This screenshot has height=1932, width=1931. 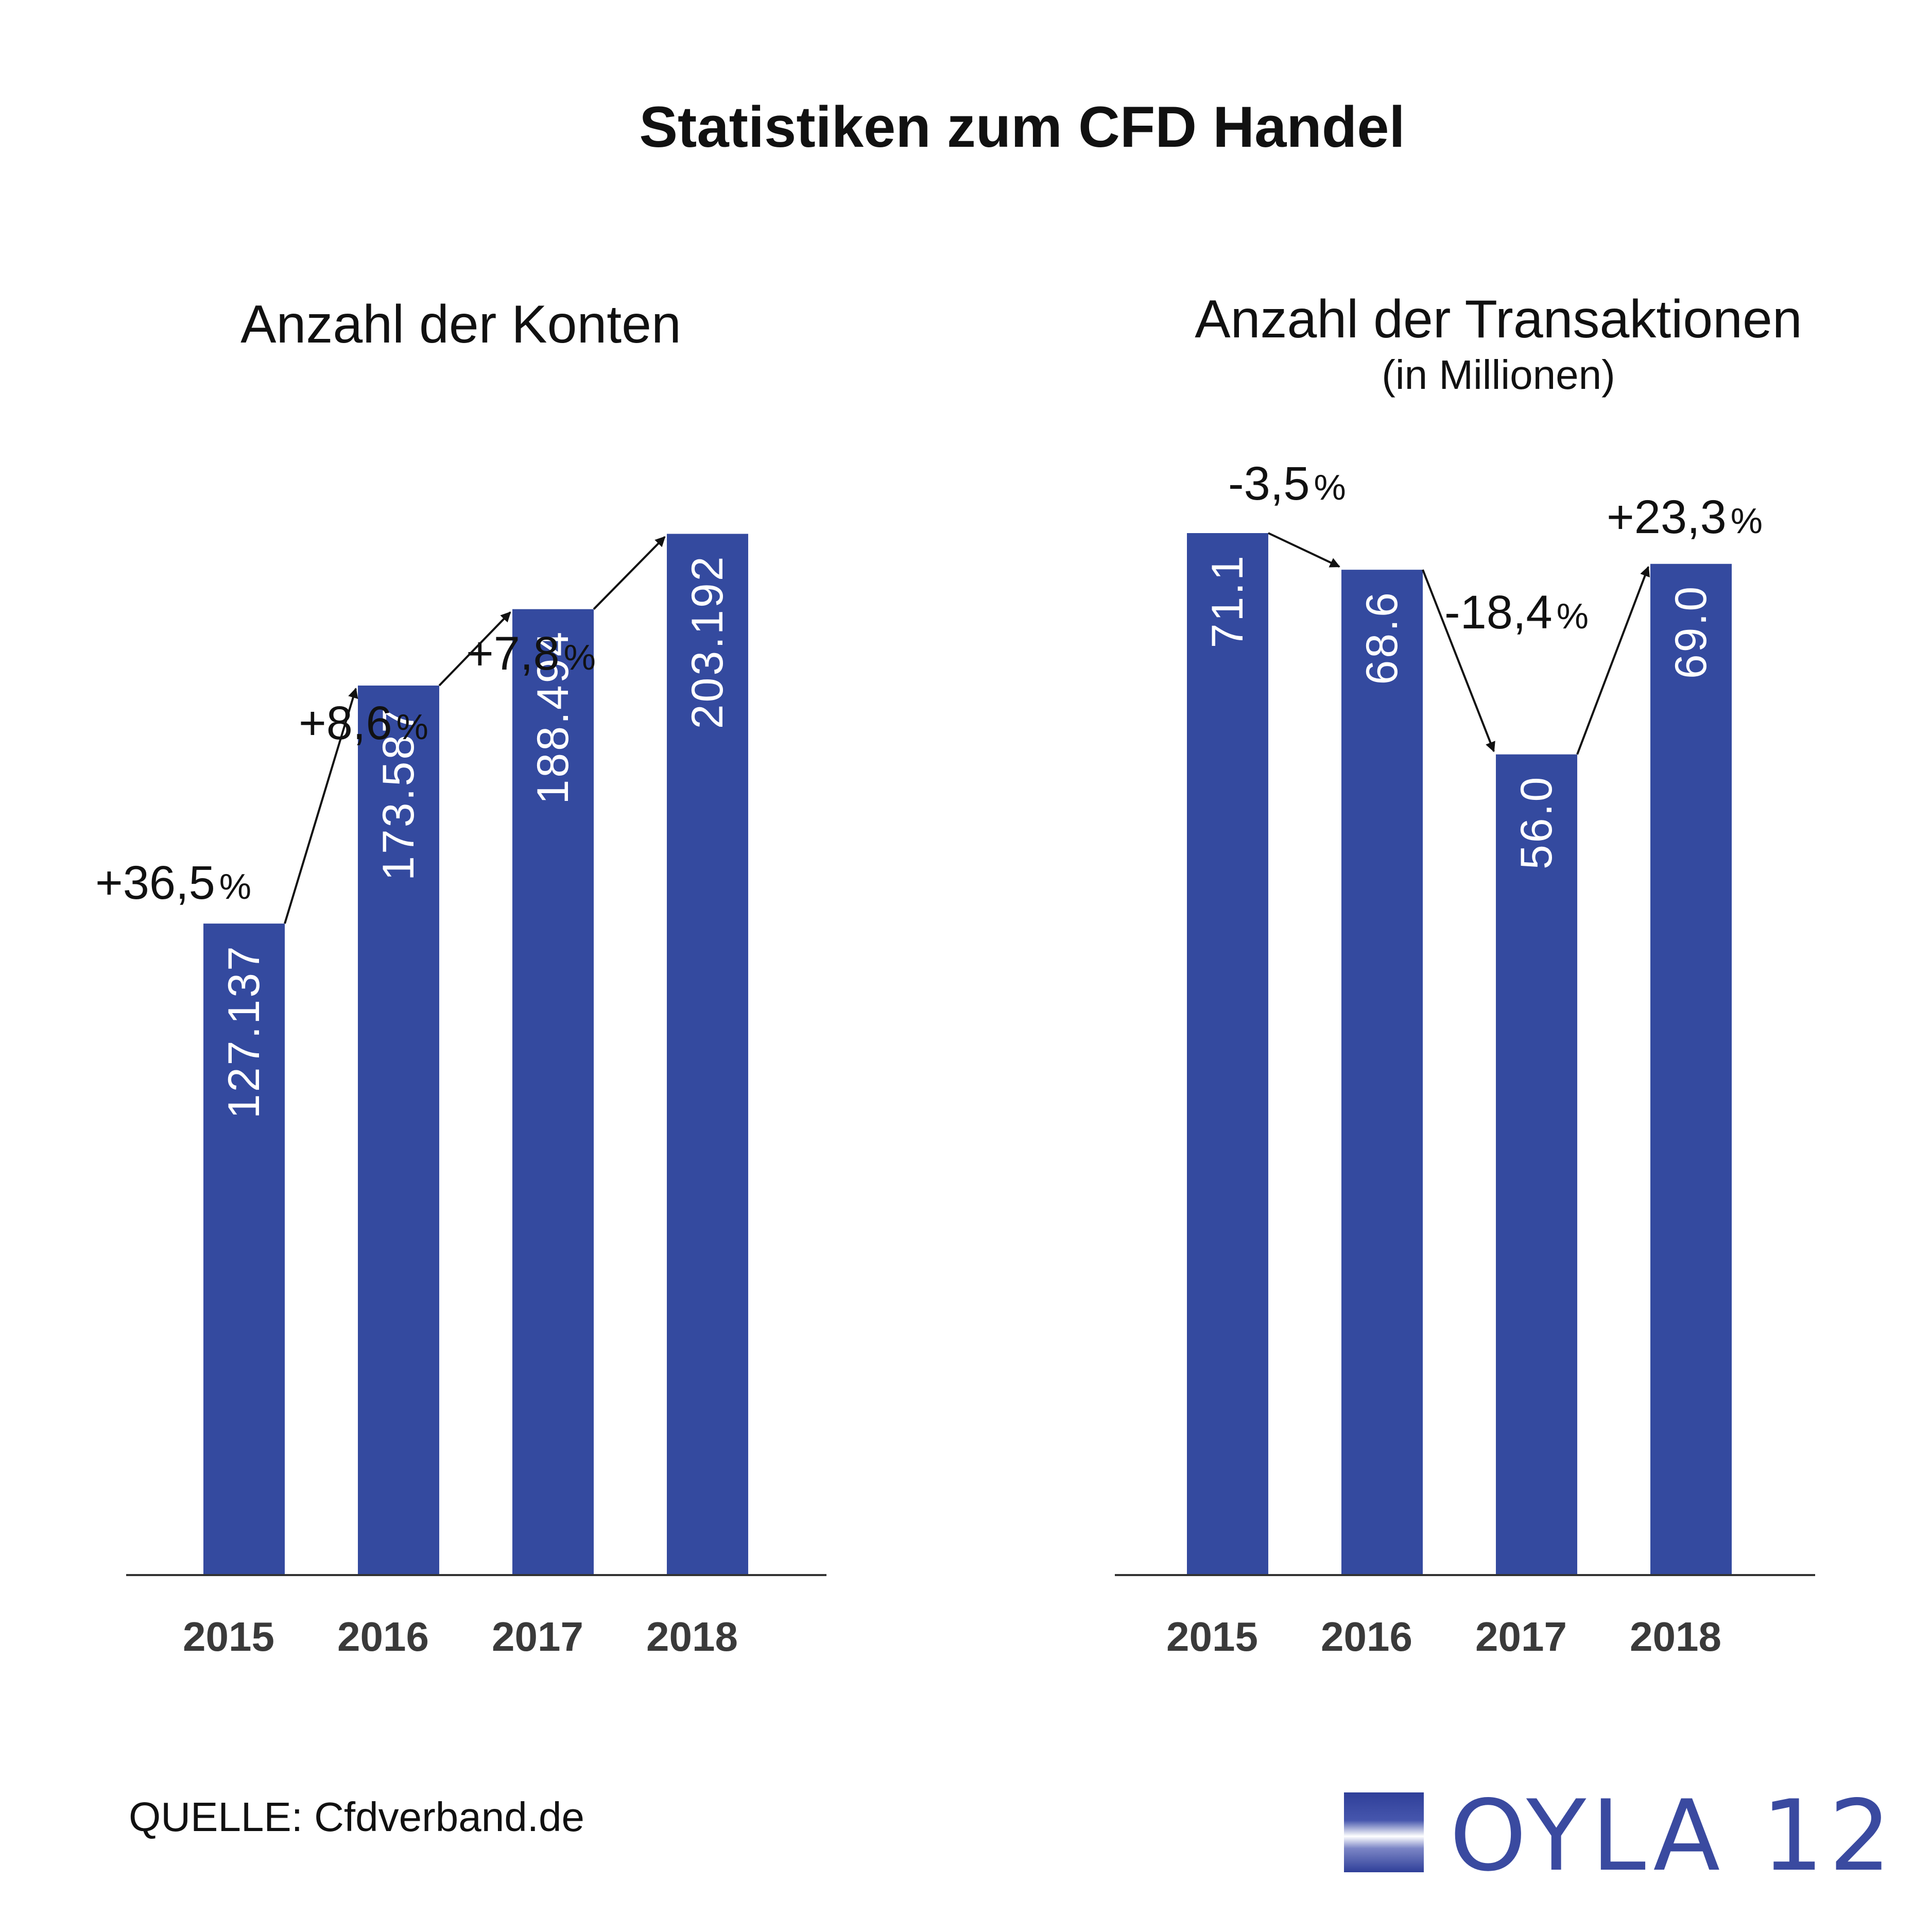 I want to click on logo-text: OYLA 12, so click(x=1673, y=1836).